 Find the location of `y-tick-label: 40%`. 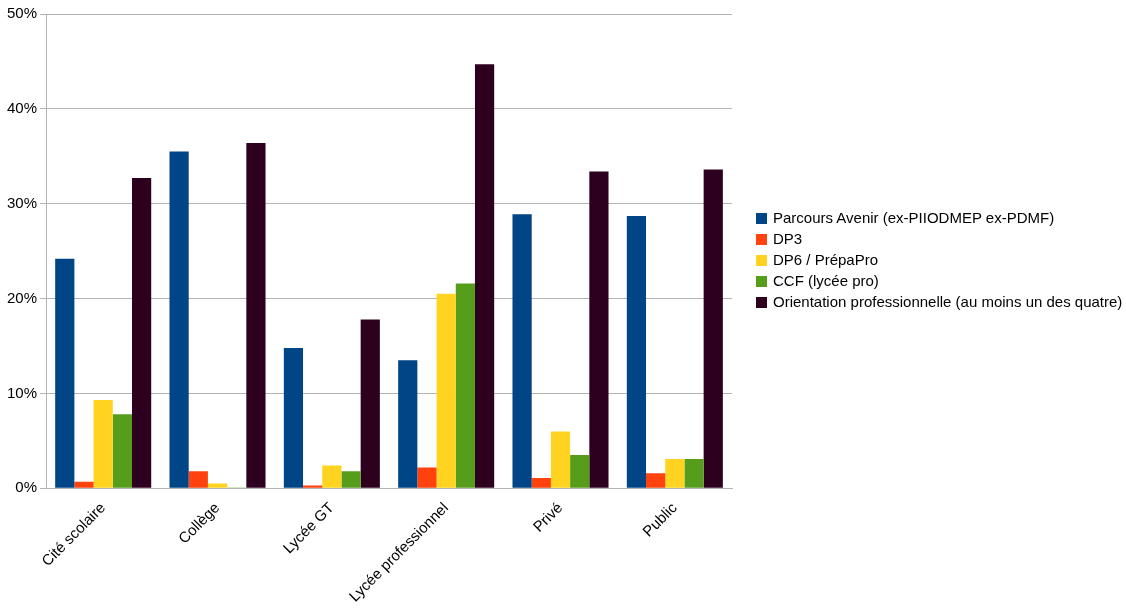

y-tick-label: 40% is located at coordinates (22, 108).